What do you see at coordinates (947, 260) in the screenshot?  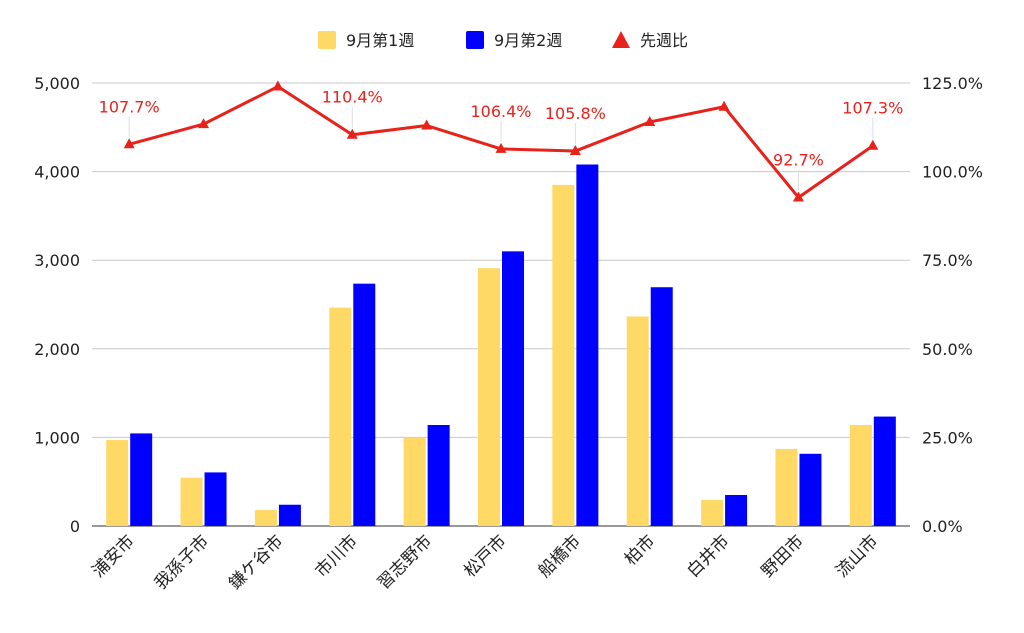 I see `y-right-tick-label: 75.0%` at bounding box center [947, 260].